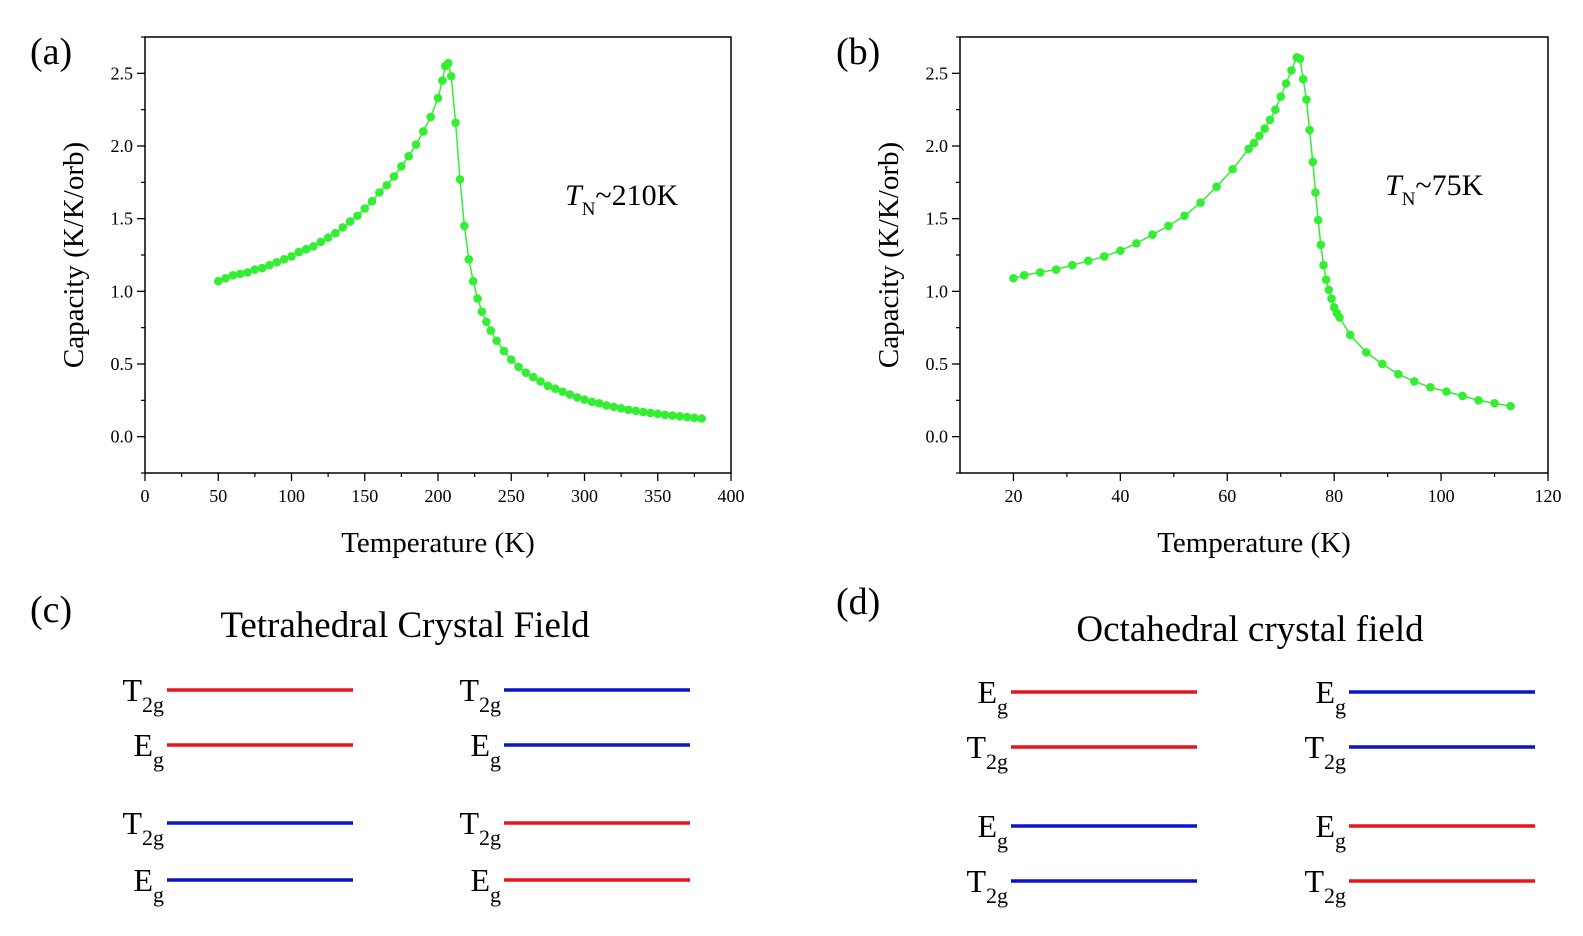 Image resolution: width=1583 pixels, height=936 pixels. I want to click on data-line, so click(1262, 231).